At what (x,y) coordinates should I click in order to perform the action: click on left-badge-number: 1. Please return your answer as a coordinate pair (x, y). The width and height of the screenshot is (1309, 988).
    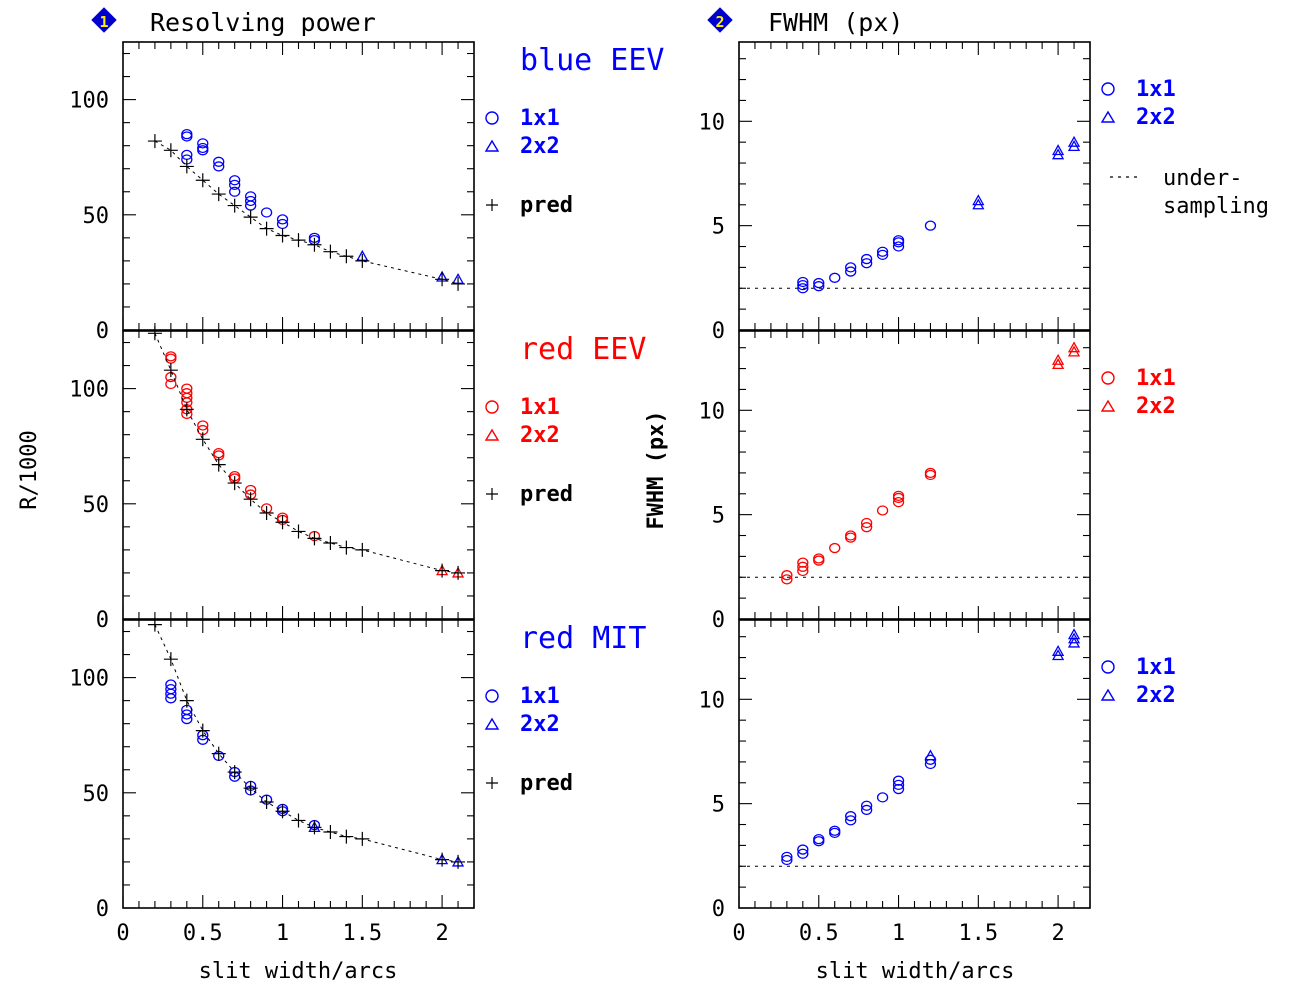
    Looking at the image, I should click on (103, 22).